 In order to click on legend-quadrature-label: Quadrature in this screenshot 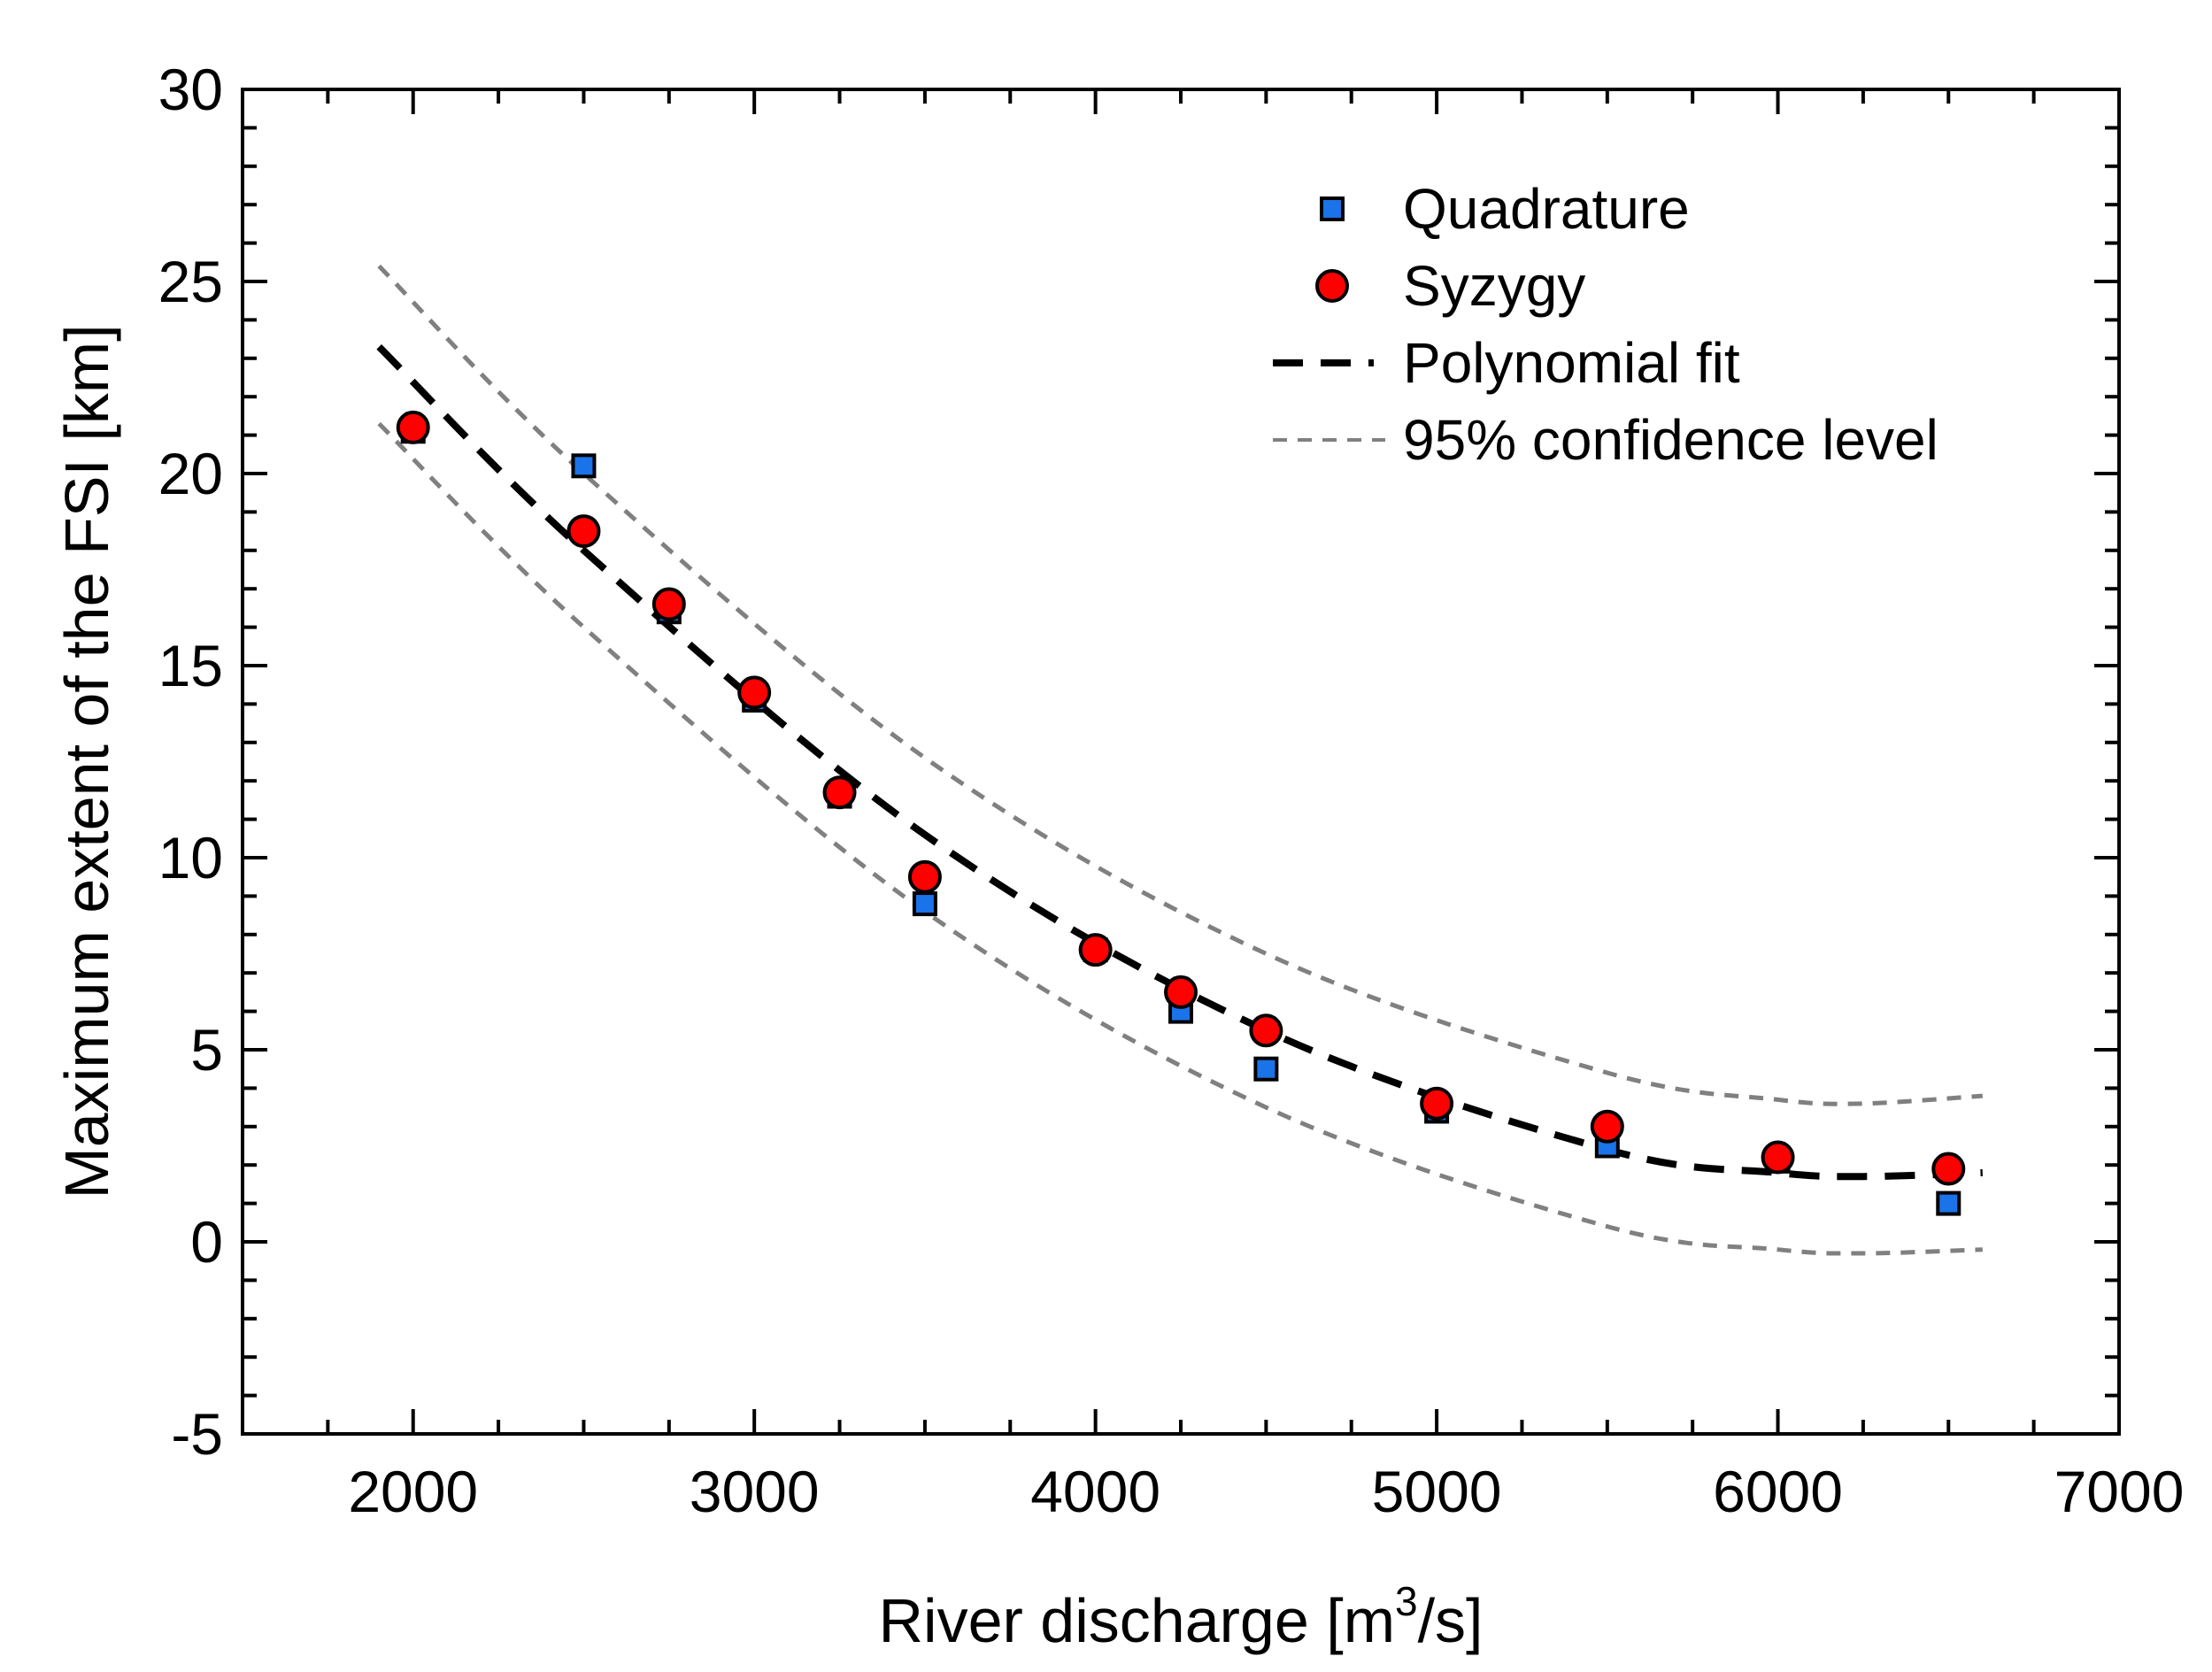, I will do `click(1546, 209)`.